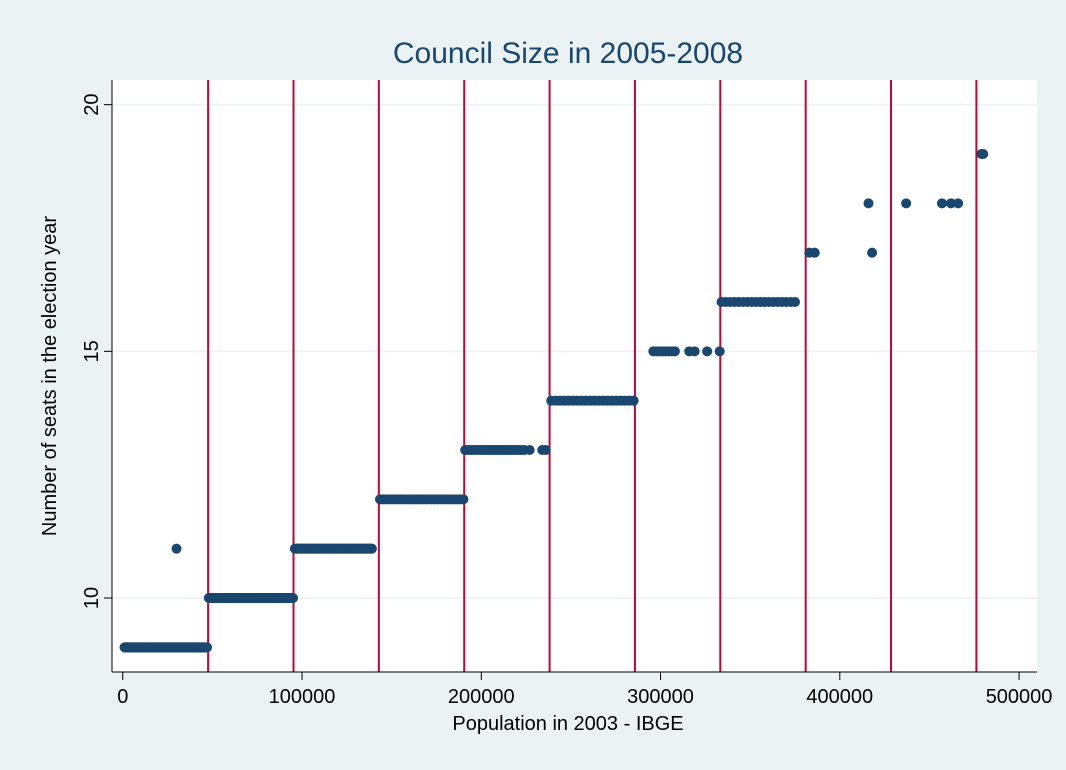 This screenshot has width=1066, height=770. What do you see at coordinates (92, 598) in the screenshot?
I see `y-tick-label: 10` at bounding box center [92, 598].